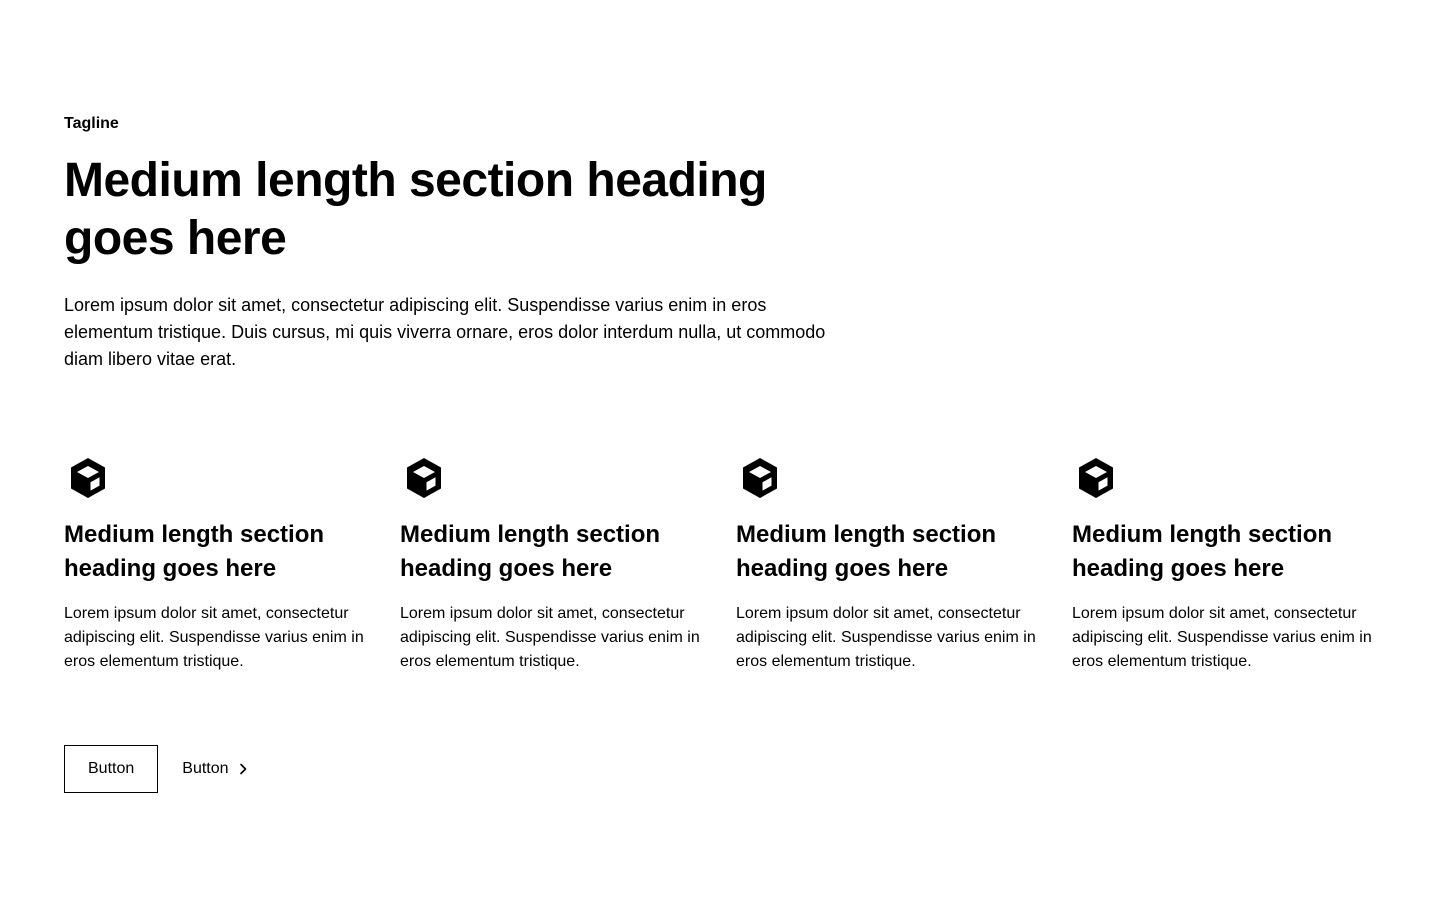  Describe the element at coordinates (91, 123) in the screenshot. I see `tagline: Tagline` at that location.